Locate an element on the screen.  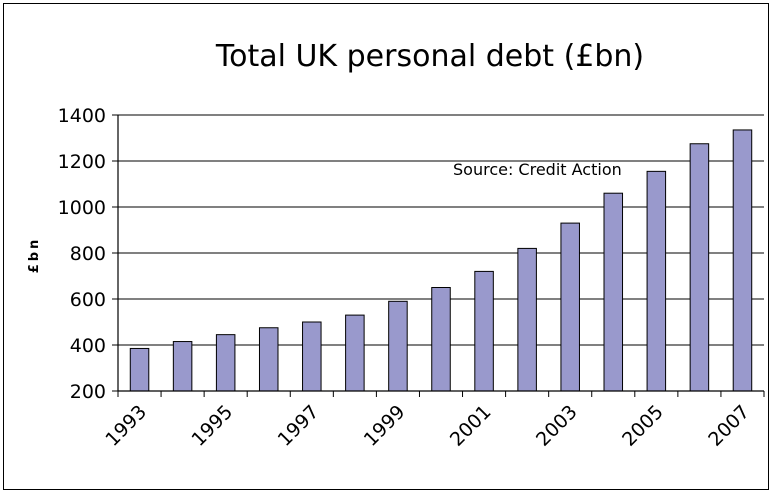
y-tick-label: 1400 is located at coordinates (82, 116).